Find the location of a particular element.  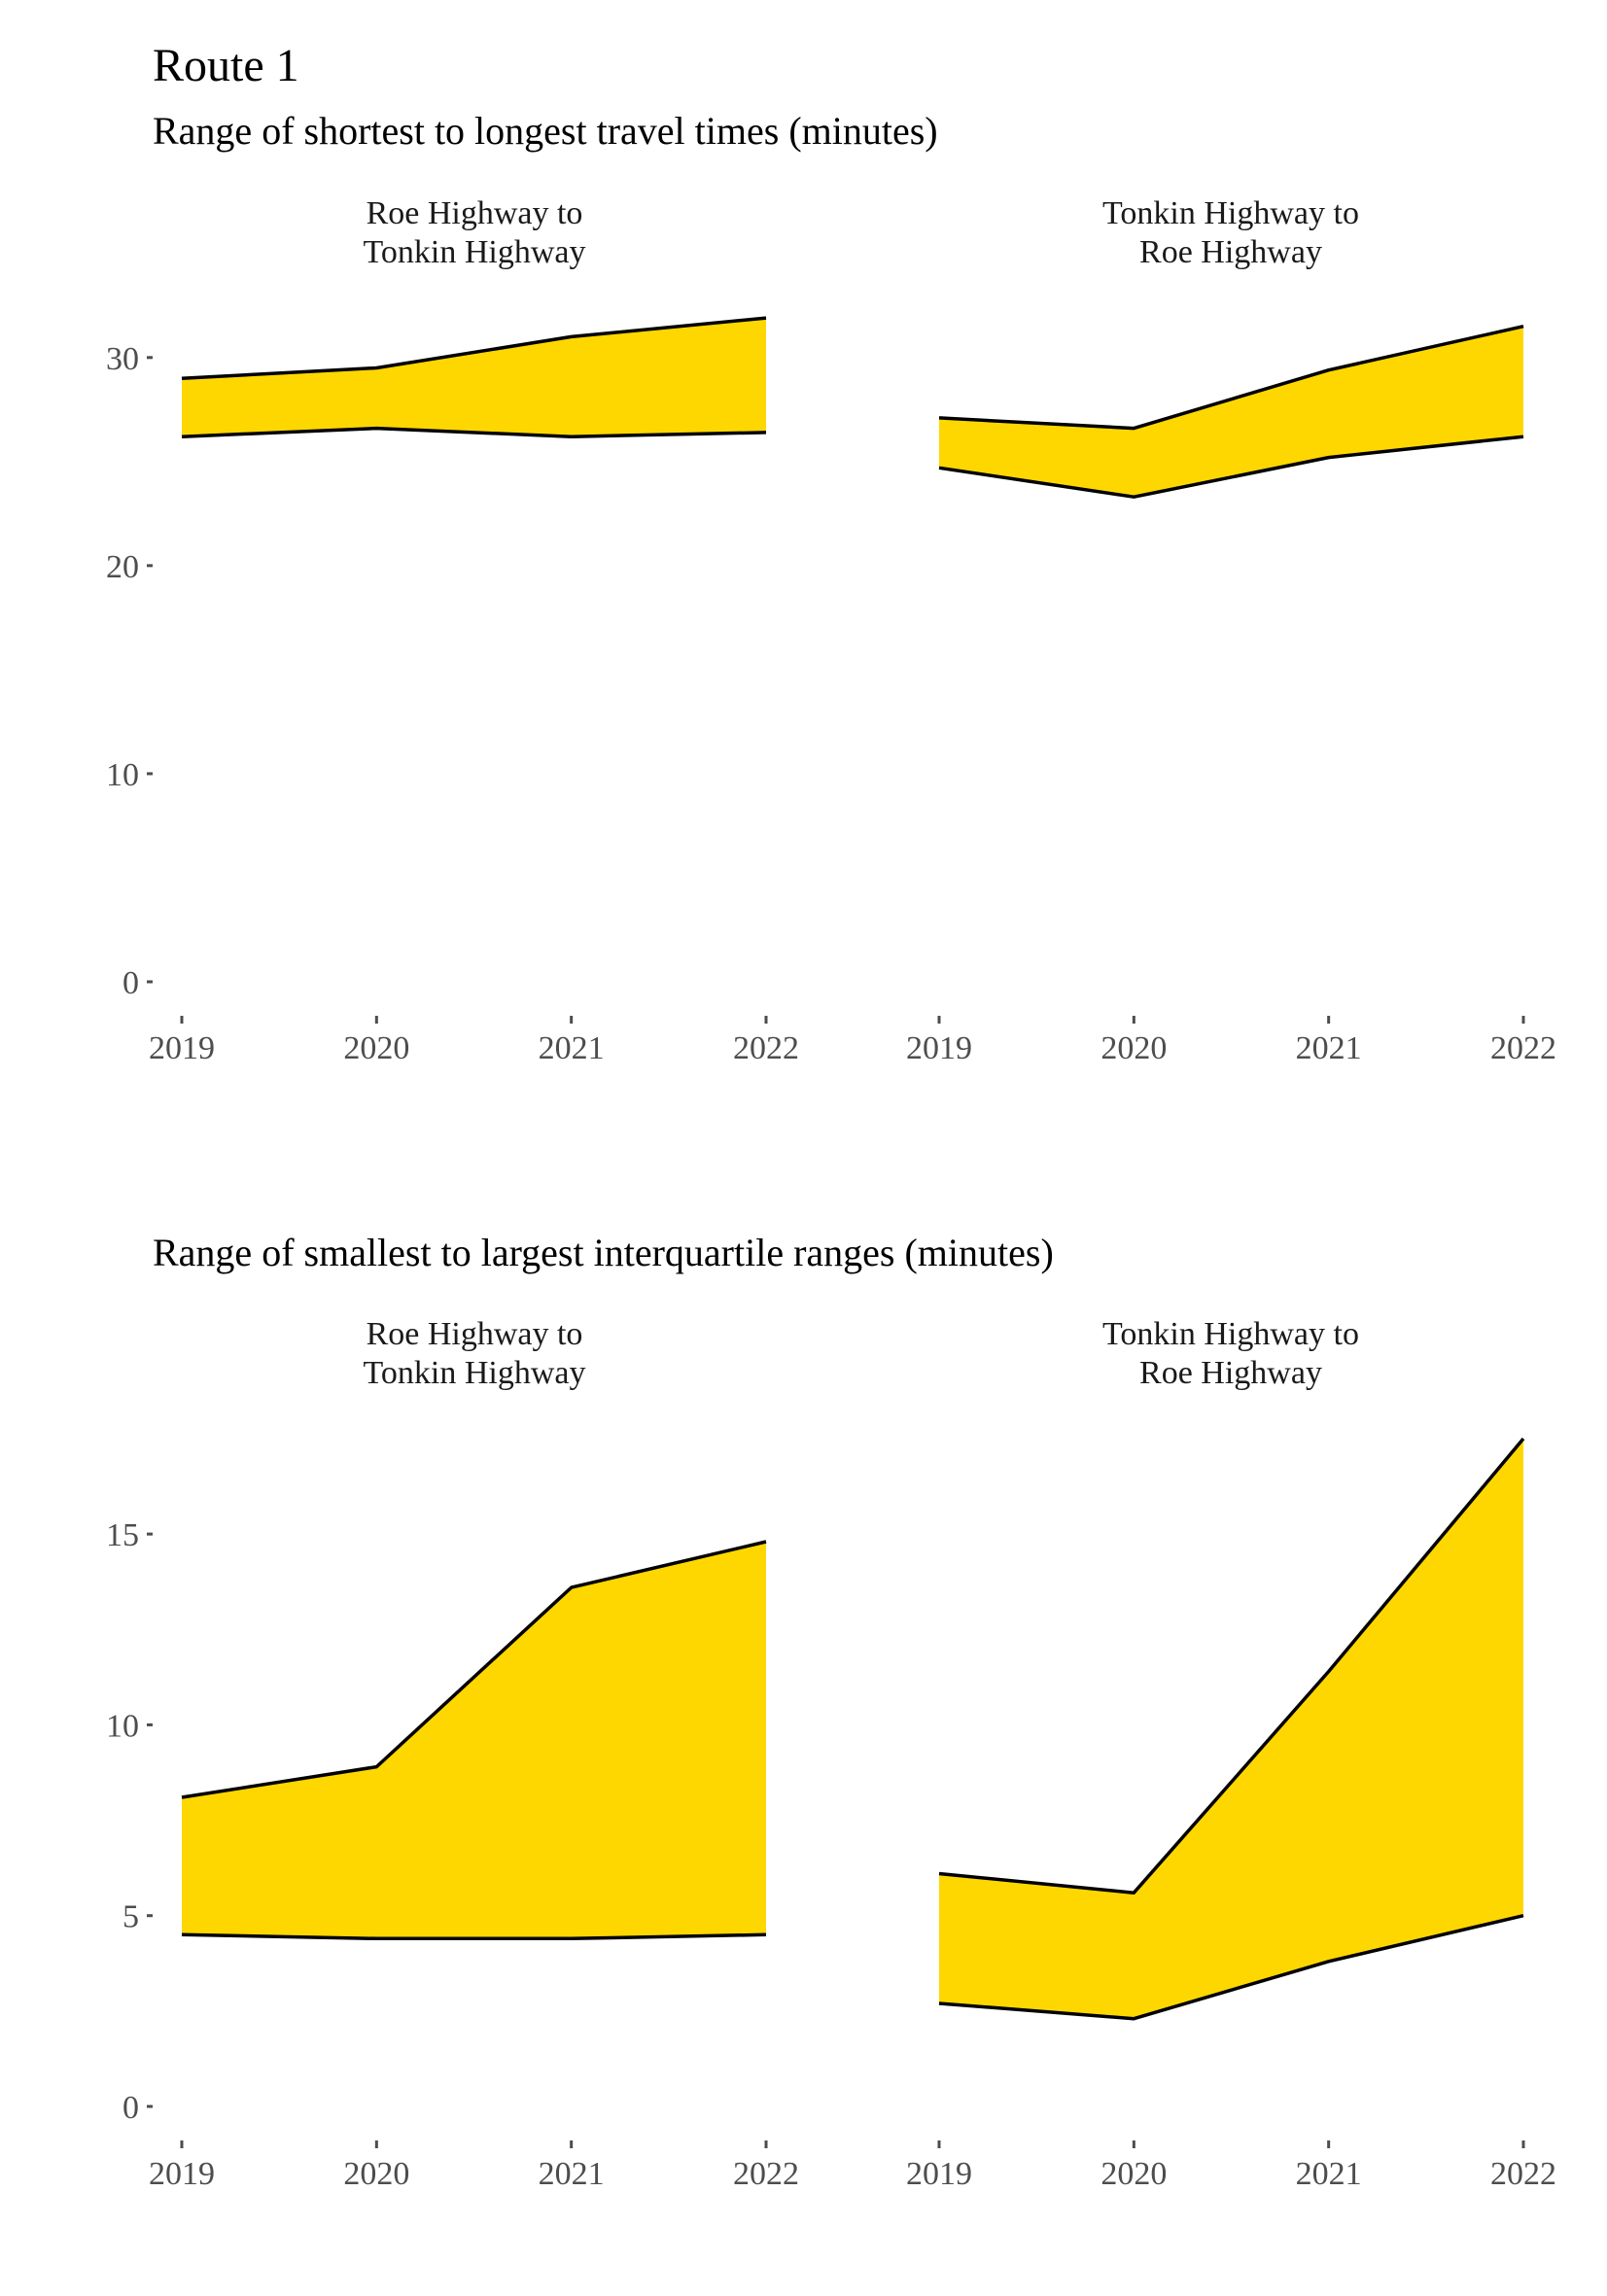

y-tick-label: 20 is located at coordinates (122, 567).